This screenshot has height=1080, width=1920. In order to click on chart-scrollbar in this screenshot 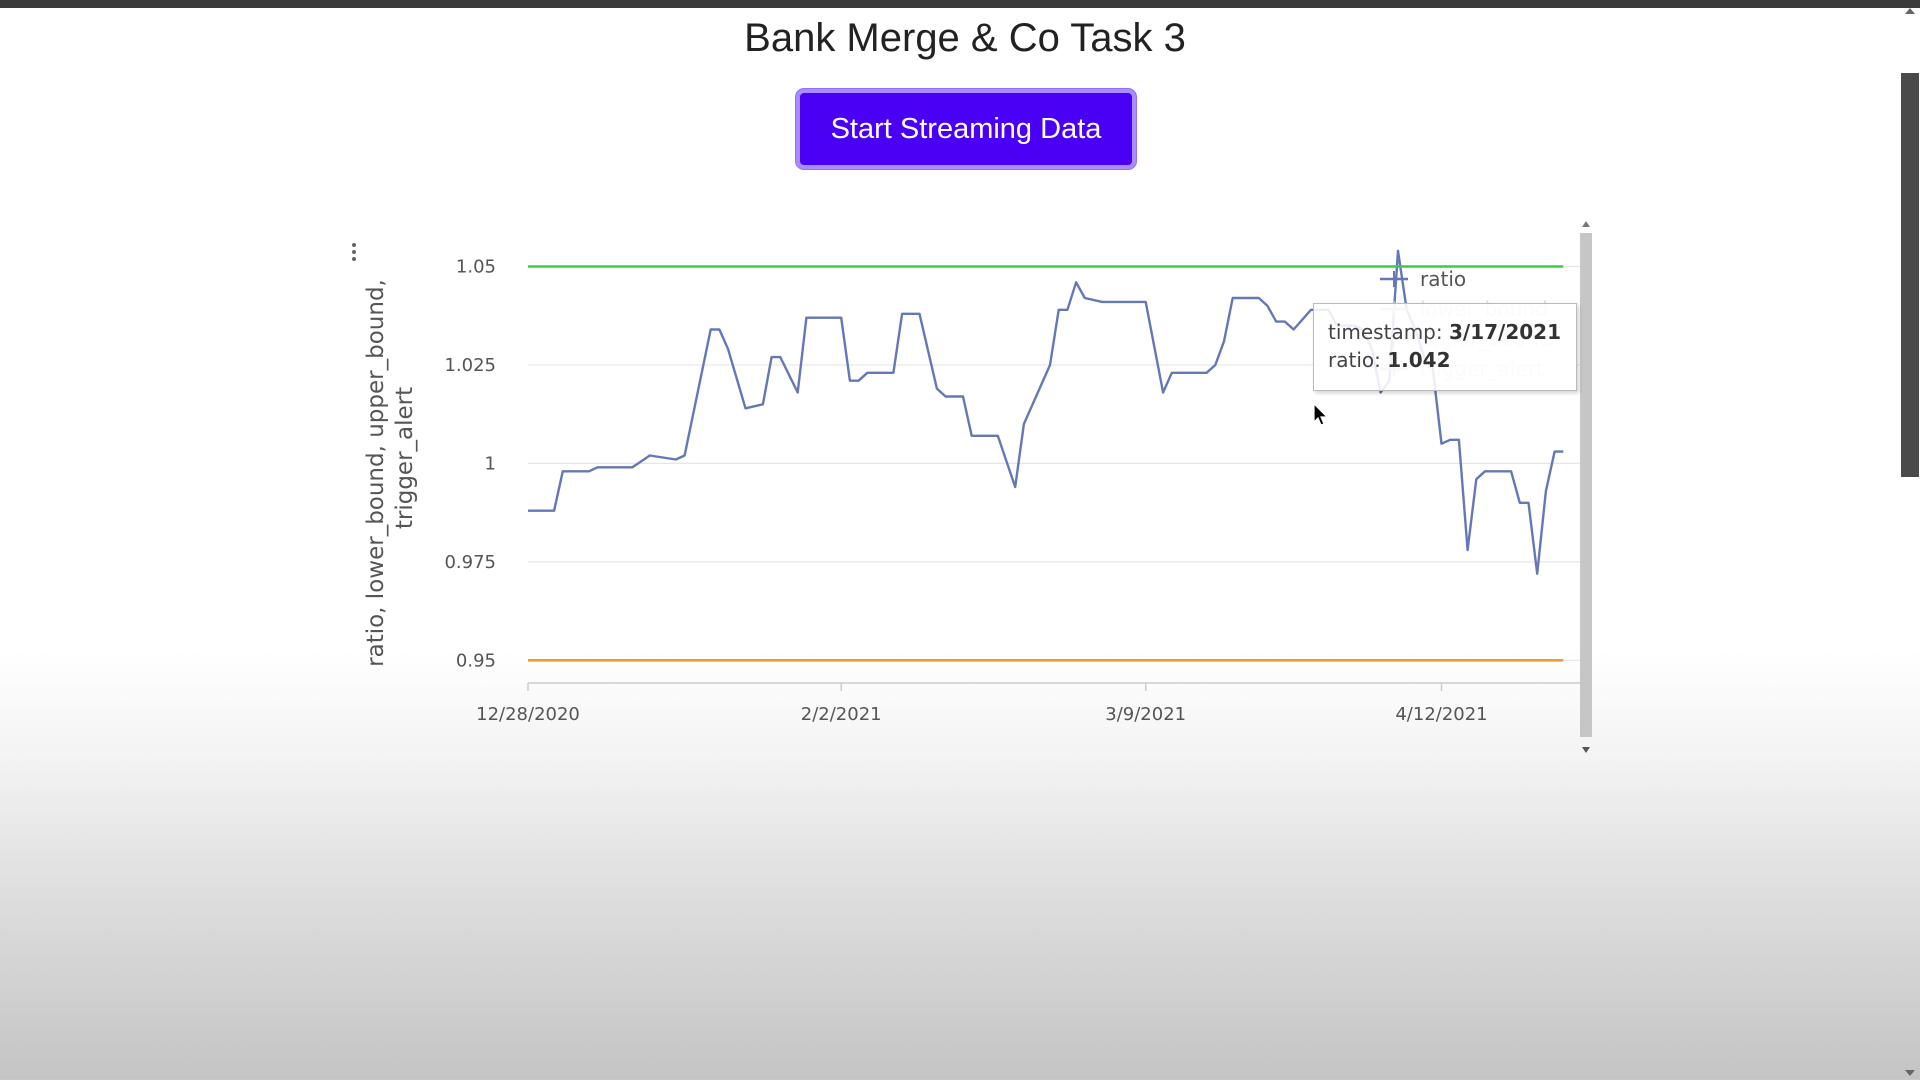, I will do `click(1586, 487)`.